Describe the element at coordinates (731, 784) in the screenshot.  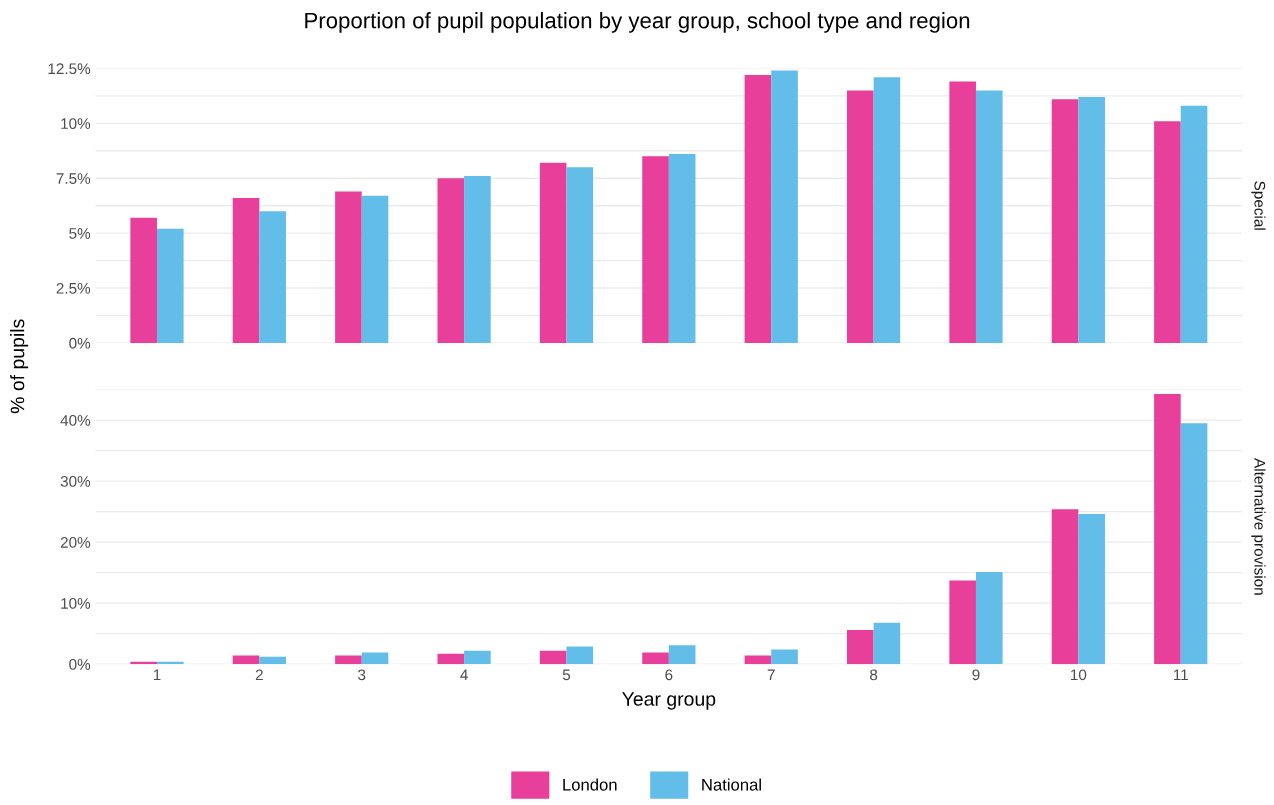
I see `legend-label: National` at that location.